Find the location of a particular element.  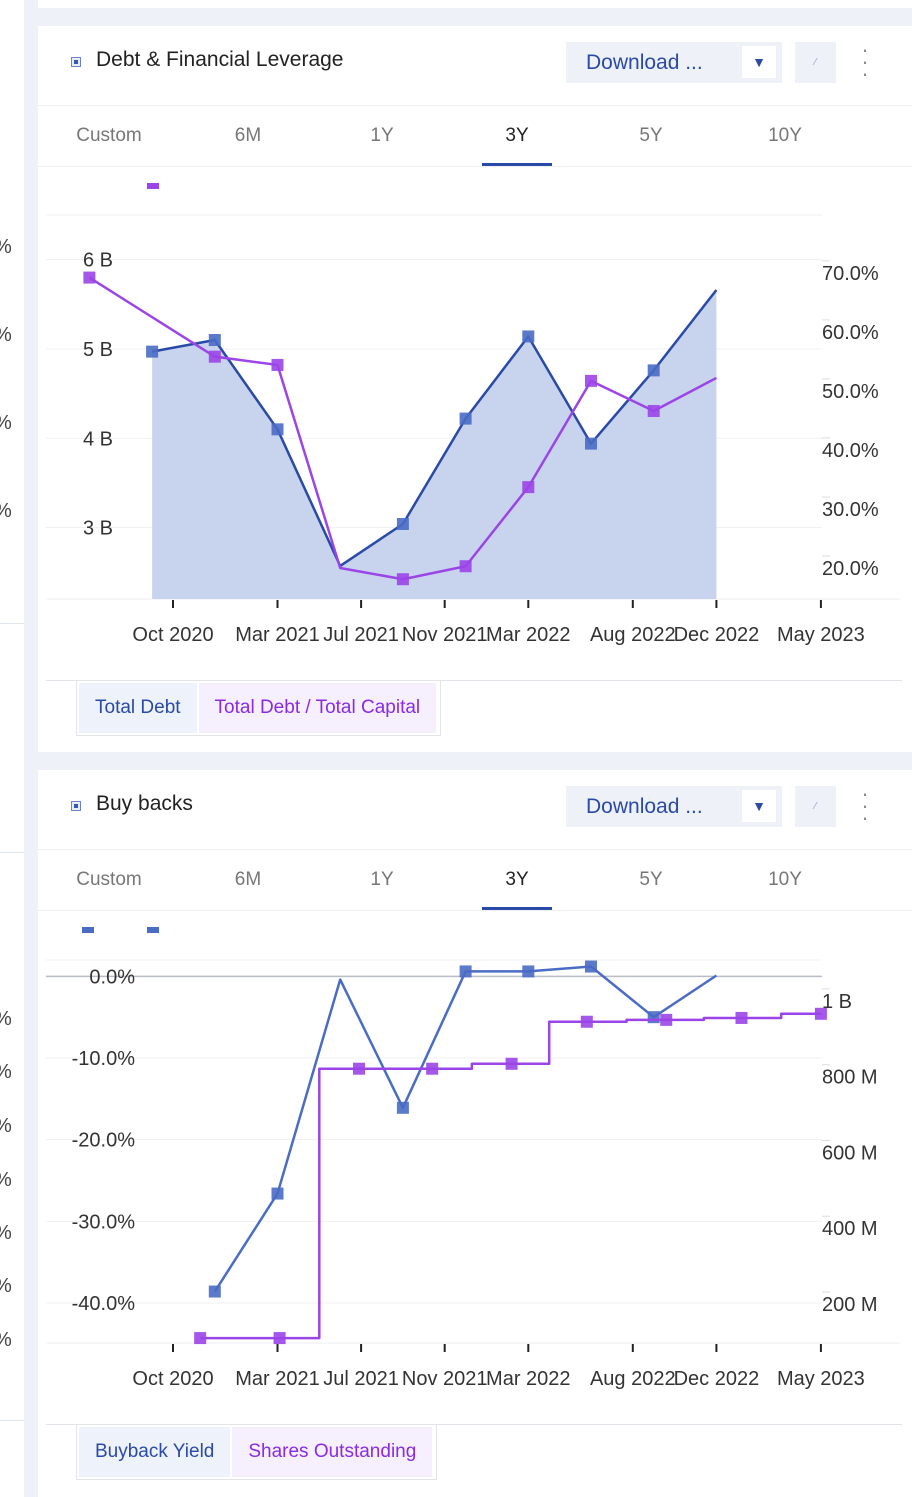

legend-total-debt: Total Debt is located at coordinates (138, 708).